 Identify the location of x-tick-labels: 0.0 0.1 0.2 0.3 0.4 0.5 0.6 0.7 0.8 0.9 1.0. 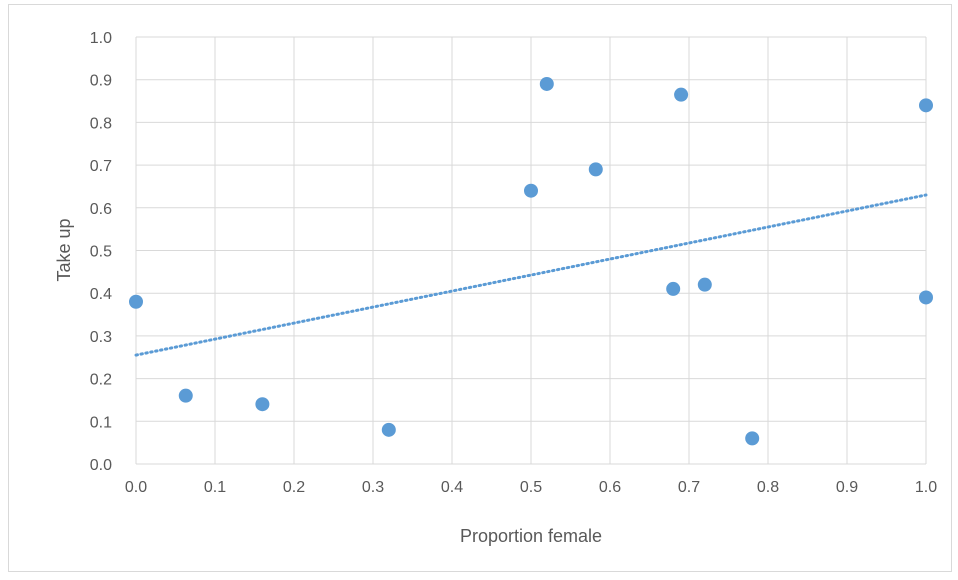
(531, 487).